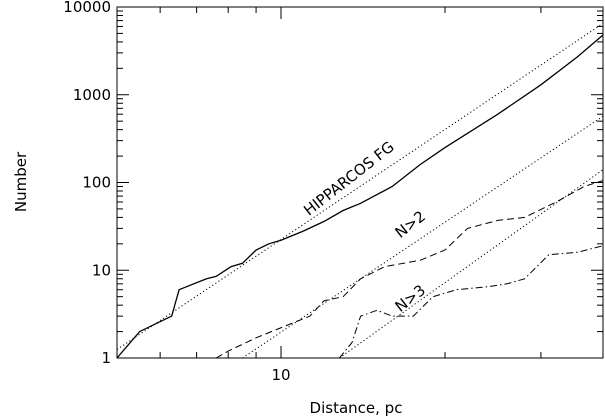  What do you see at coordinates (21, 181) in the screenshot?
I see `y-axis-label: Number` at bounding box center [21, 181].